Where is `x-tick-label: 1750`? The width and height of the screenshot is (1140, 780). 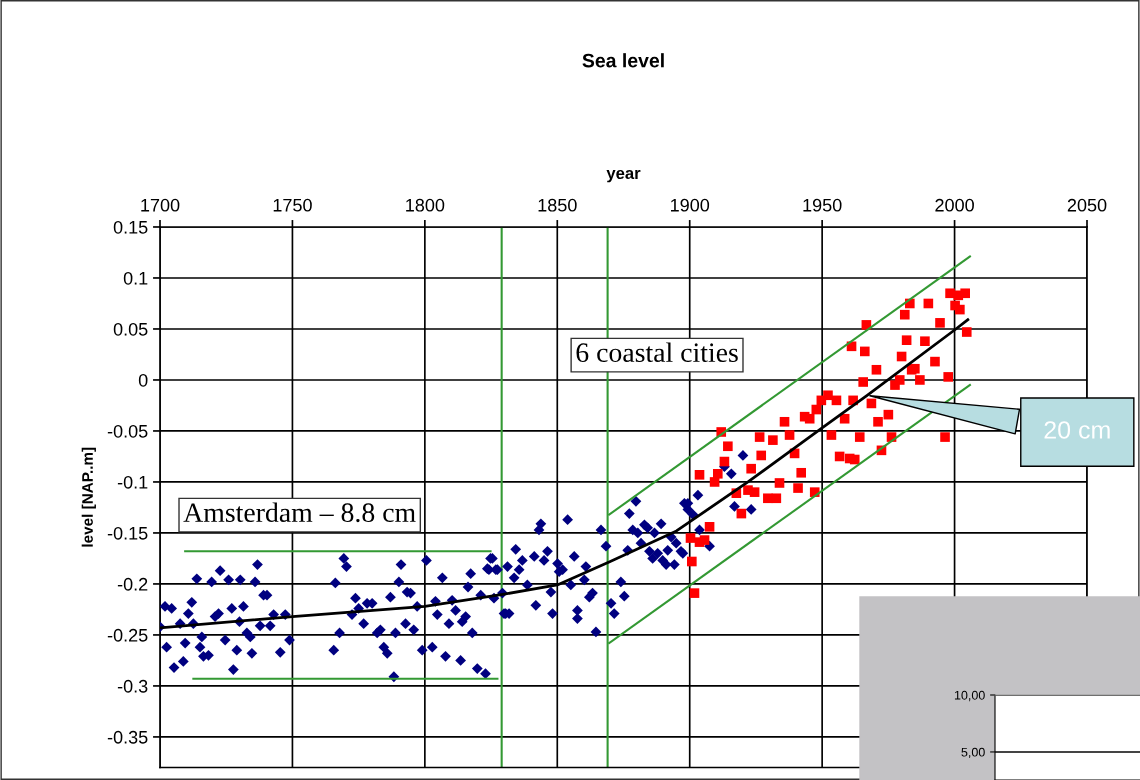
x-tick-label: 1750 is located at coordinates (292, 205).